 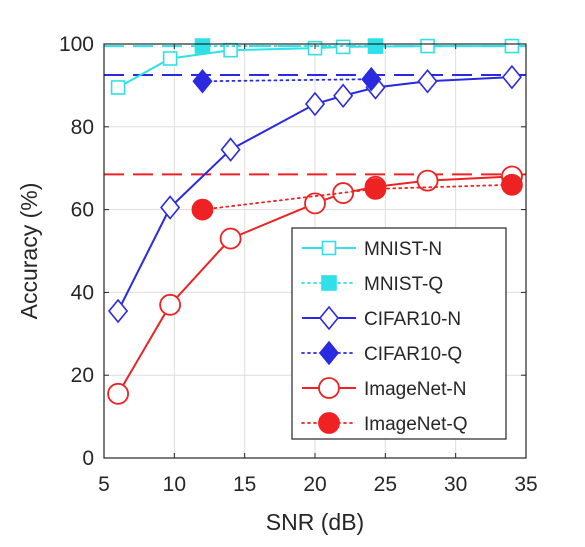 I want to click on x-axis-label: SNR (dB), so click(x=315, y=522).